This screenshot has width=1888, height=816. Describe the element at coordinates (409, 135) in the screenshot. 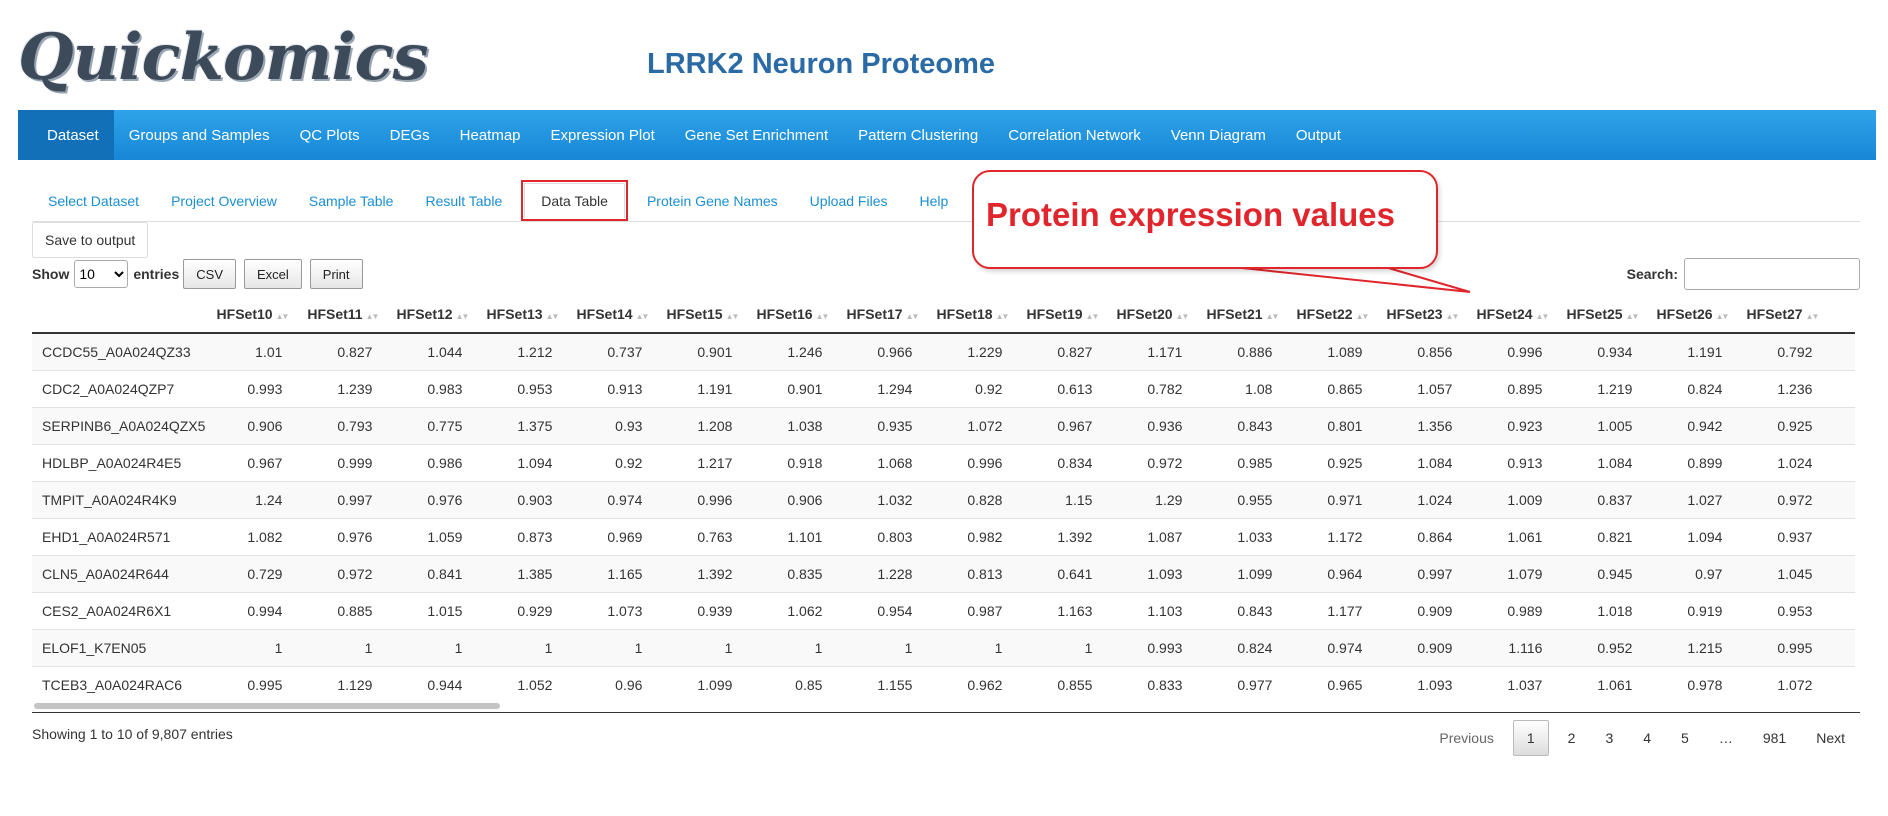

I see `nav-item-degs: DEGs` at that location.